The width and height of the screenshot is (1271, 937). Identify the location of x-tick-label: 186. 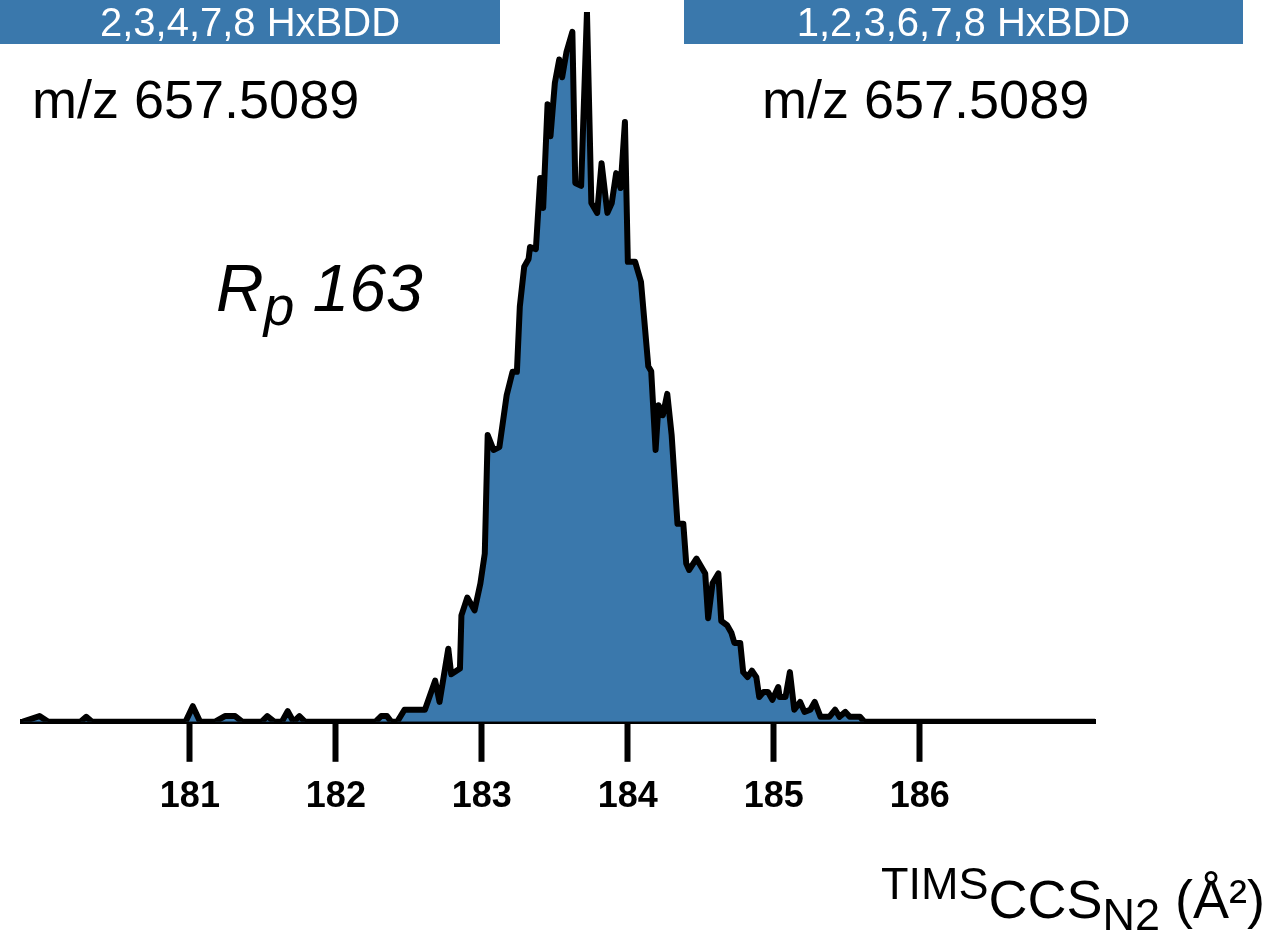
(919, 795).